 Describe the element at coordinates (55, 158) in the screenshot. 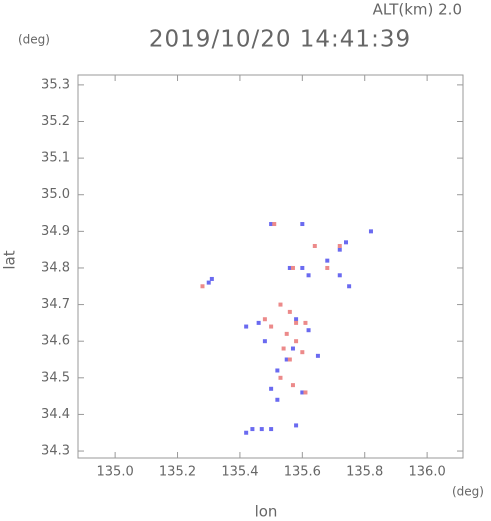

I see `y-tick-label: 35.1` at that location.